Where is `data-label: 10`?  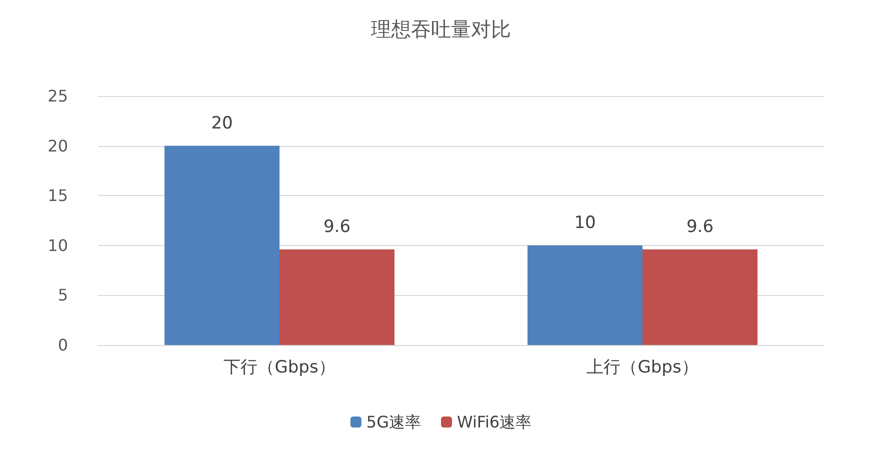 data-label: 10 is located at coordinates (585, 222).